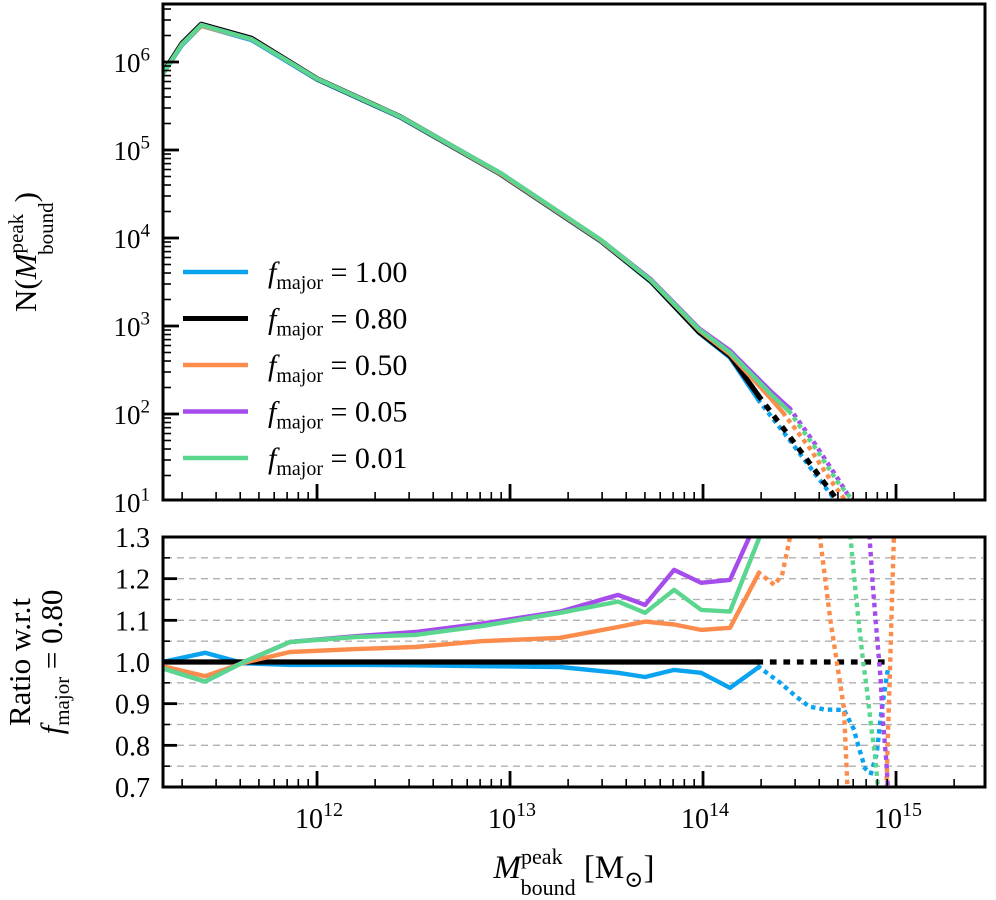  Describe the element at coordinates (132, 149) in the screenshot. I see `tick-label-10e5: 10⁵` at that location.